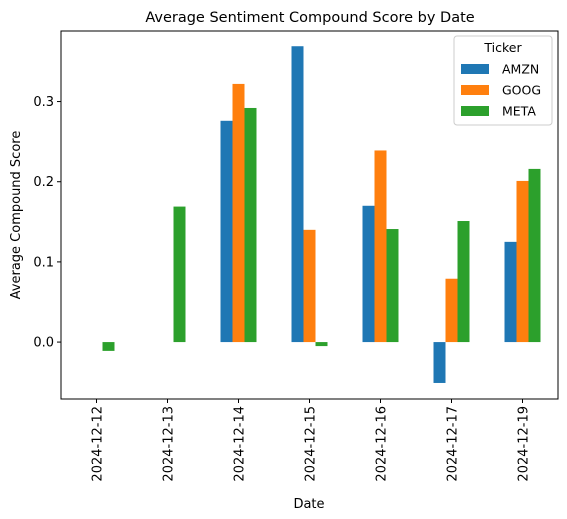  I want to click on legend-title: Ticker, so click(502, 47).